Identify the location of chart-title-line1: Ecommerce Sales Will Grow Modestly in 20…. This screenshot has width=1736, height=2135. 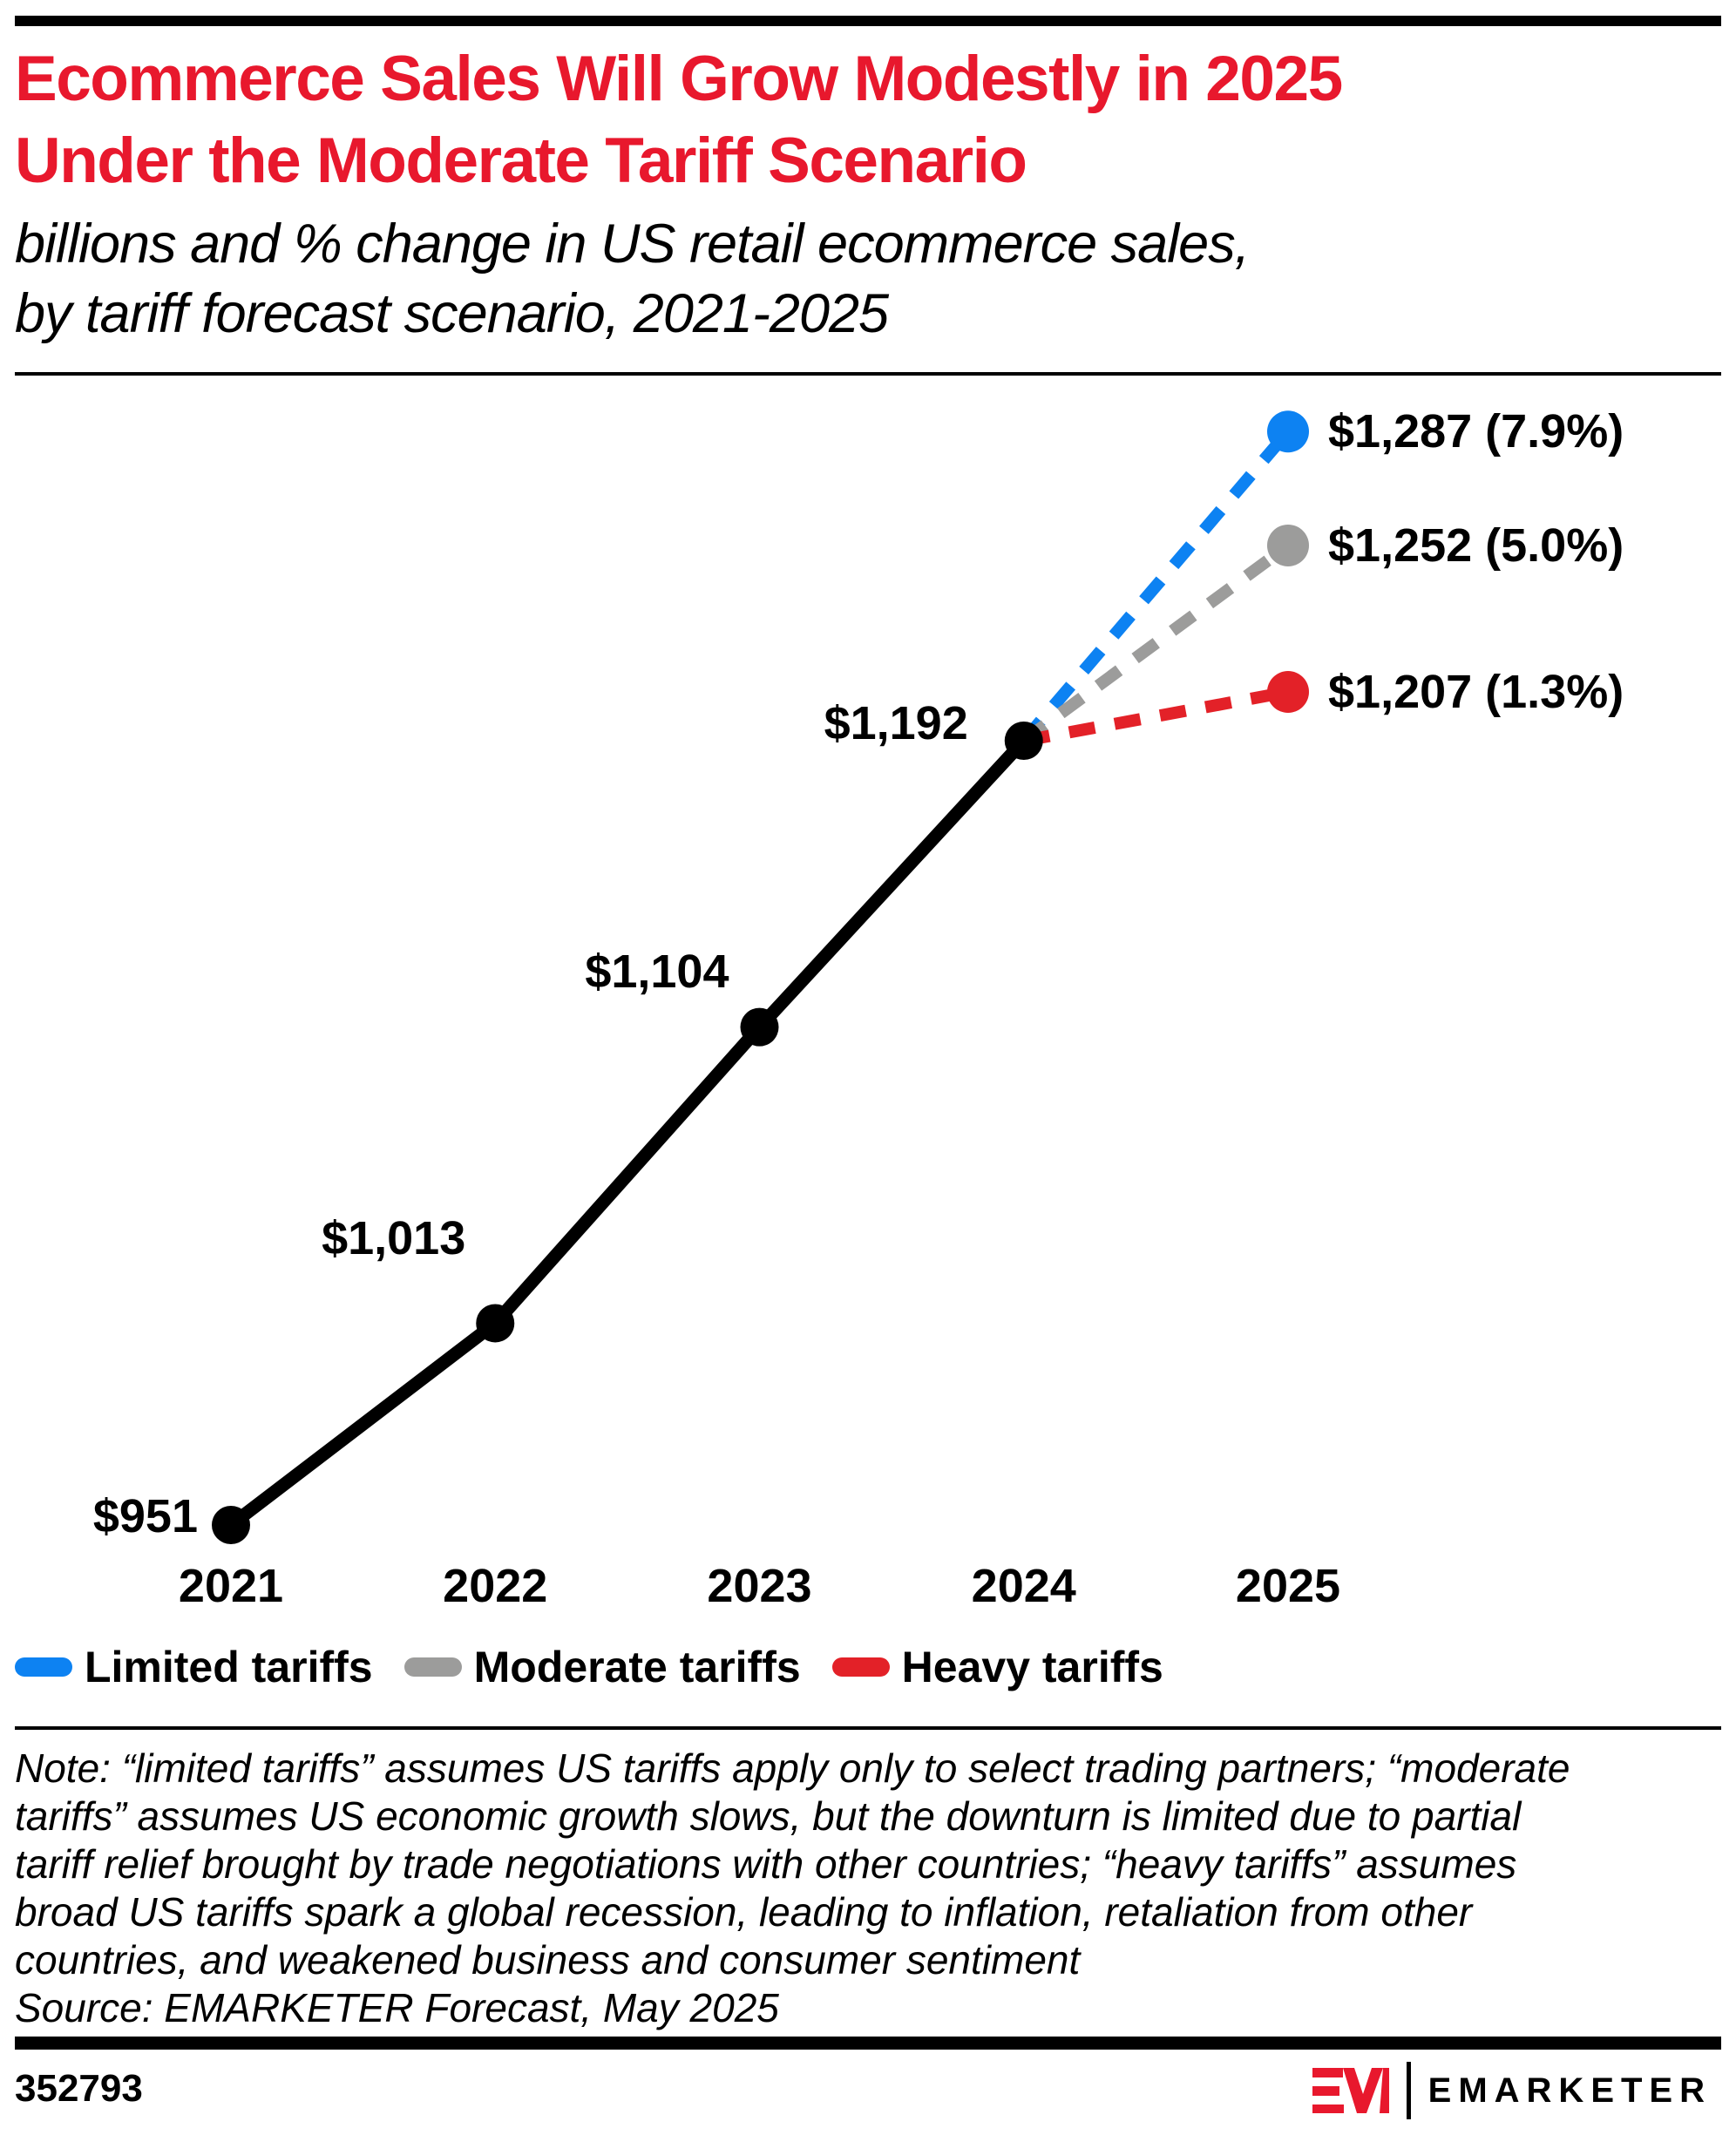
(679, 79).